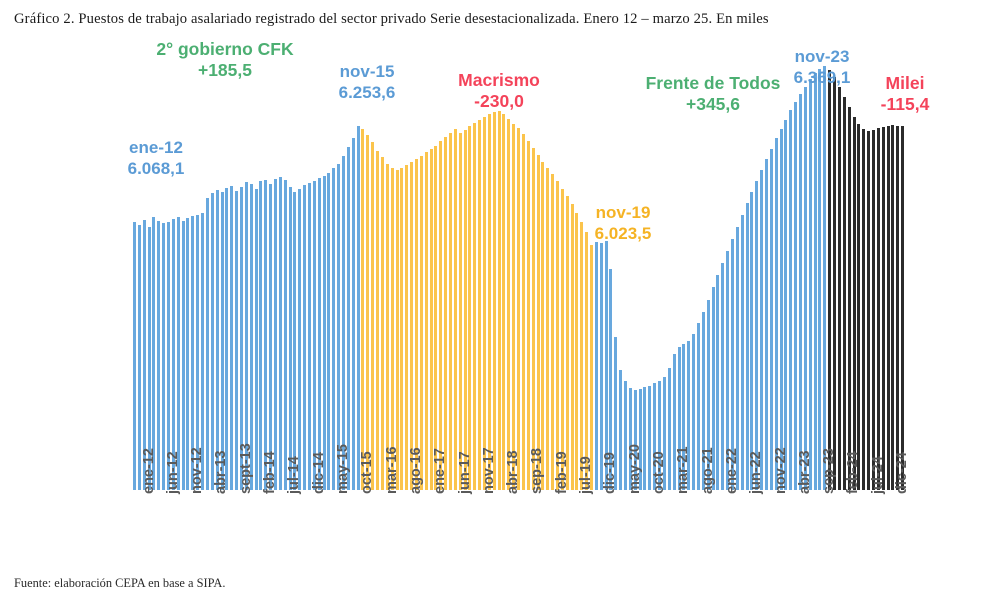 This screenshot has height=602, width=1008. I want to click on period-label-macrismo-line2: -230,0, so click(499, 101).